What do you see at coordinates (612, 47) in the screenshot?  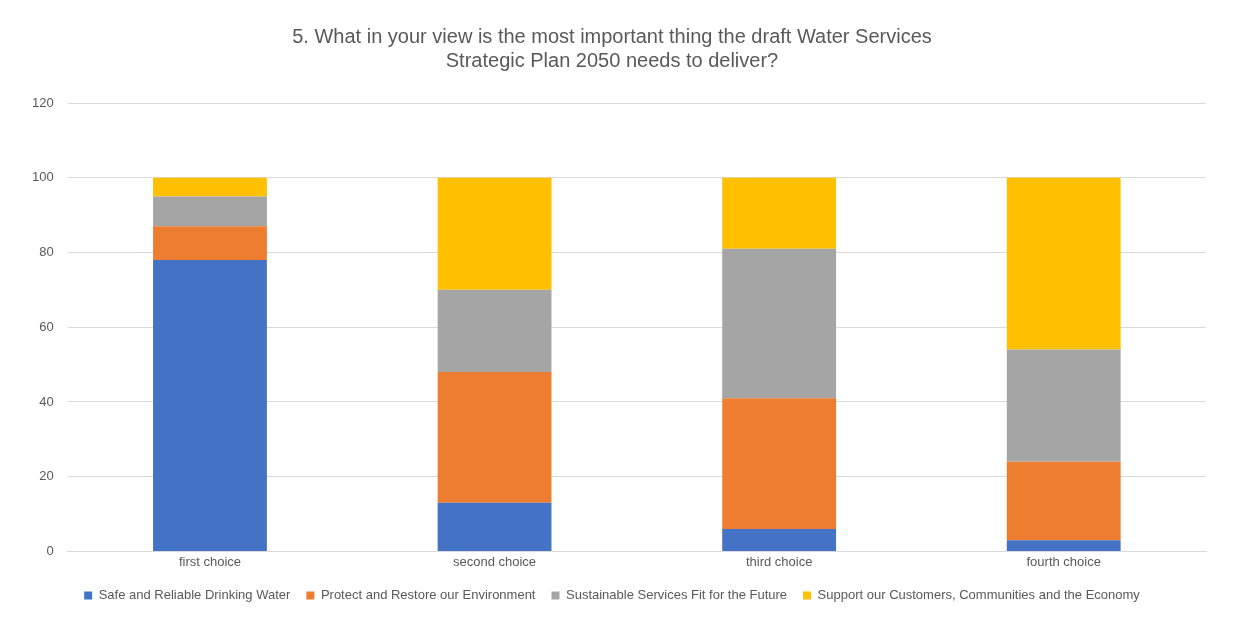 I see `chart-title: 5. What in your view is the most important thing the draft Water Services Strategic Plan 2050 needs to deliver?` at bounding box center [612, 47].